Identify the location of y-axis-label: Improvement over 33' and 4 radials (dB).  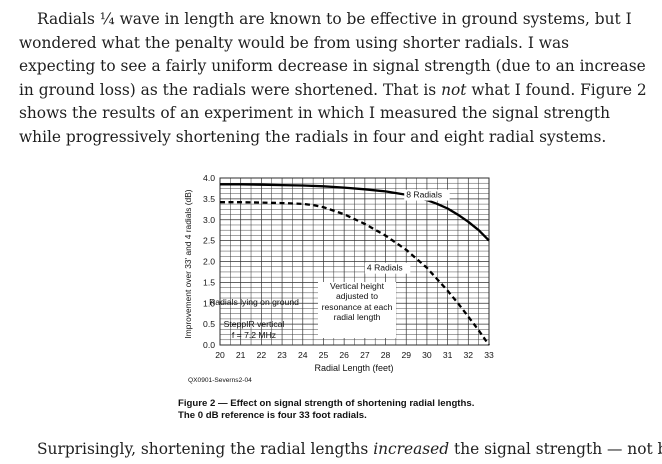
(188, 263).